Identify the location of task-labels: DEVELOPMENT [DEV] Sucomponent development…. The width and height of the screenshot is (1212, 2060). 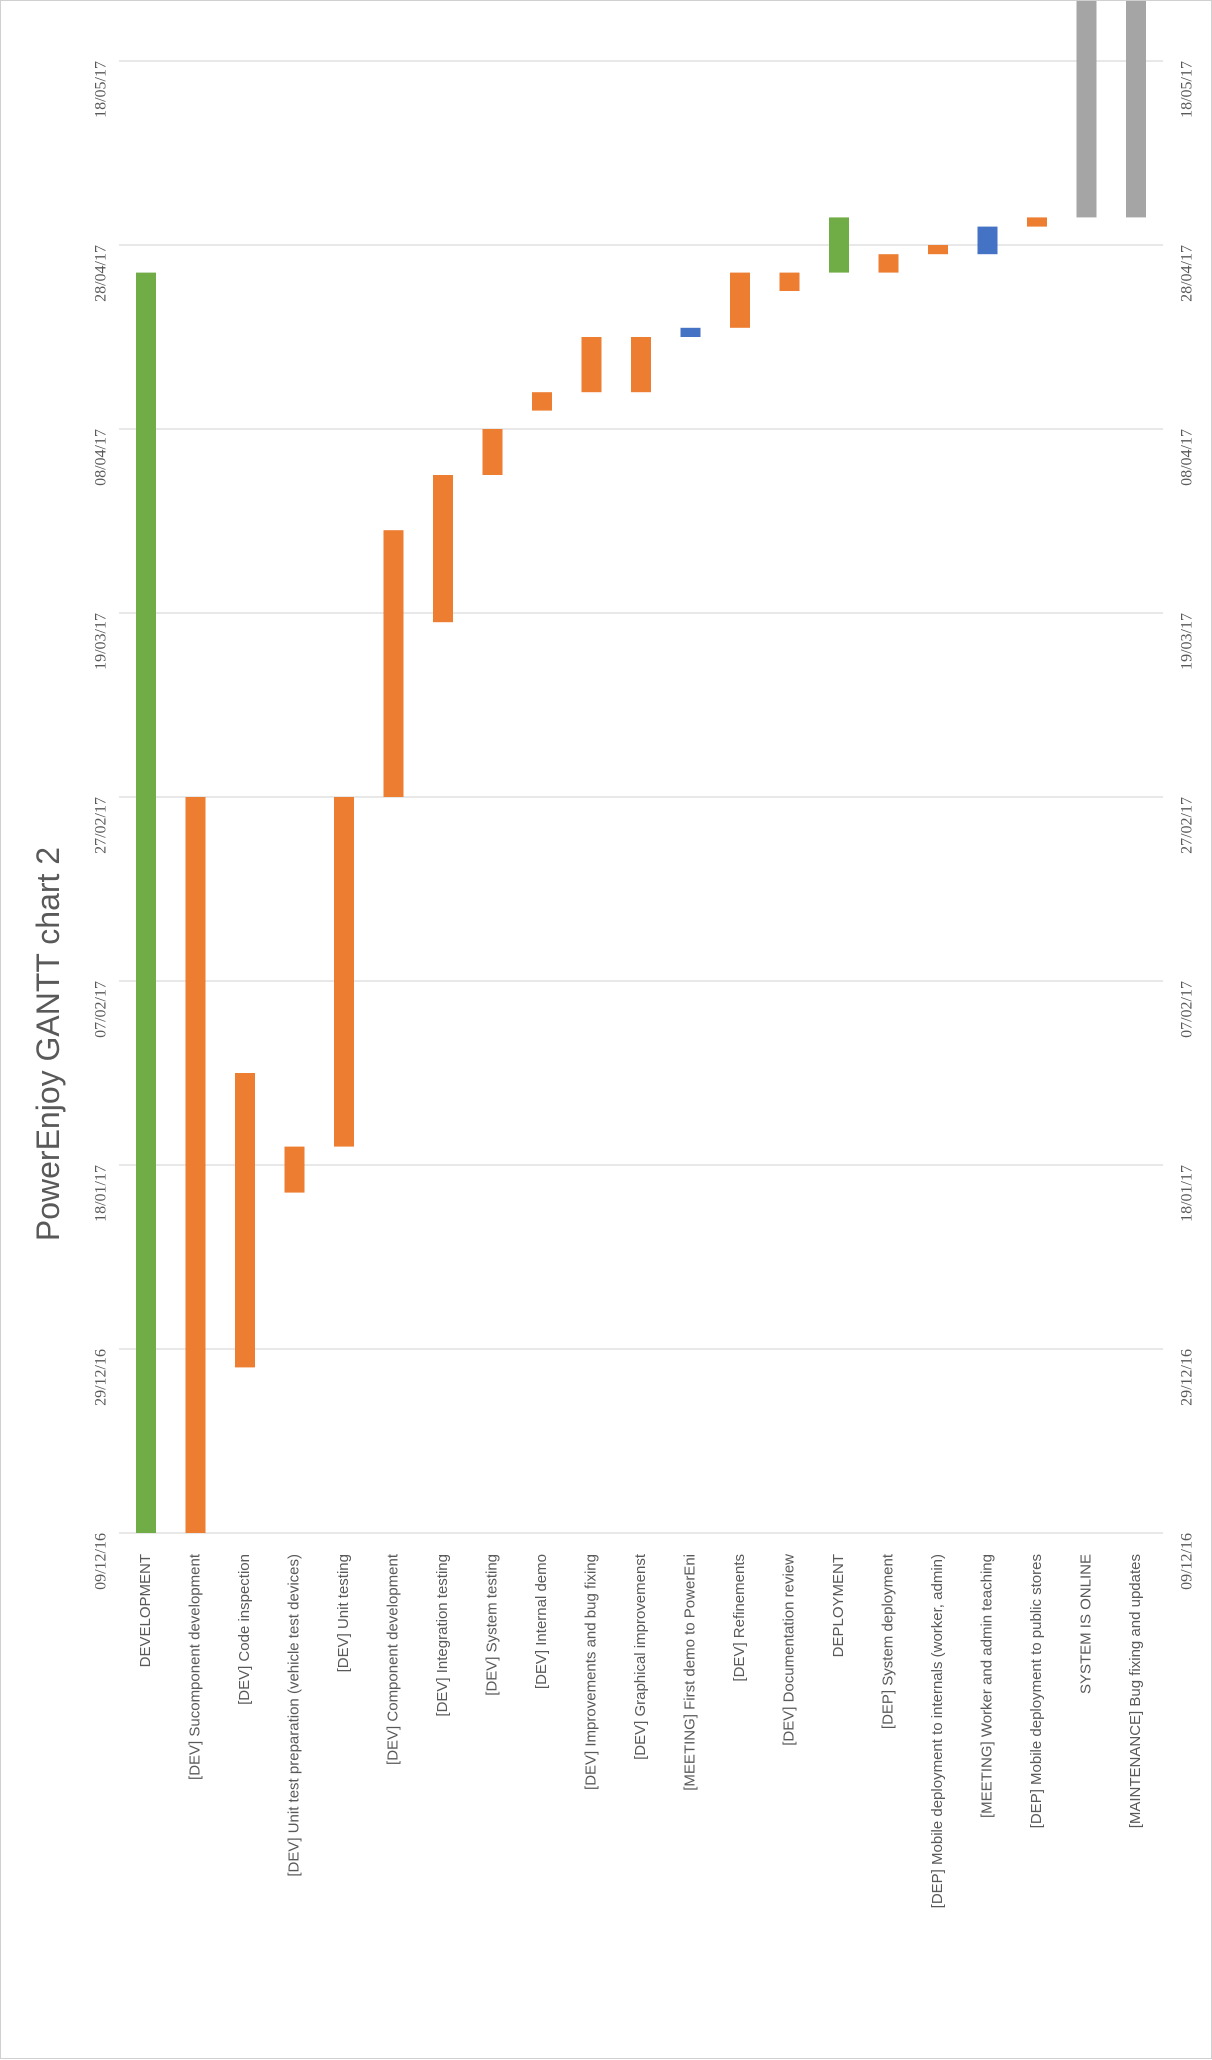
(640, 1730).